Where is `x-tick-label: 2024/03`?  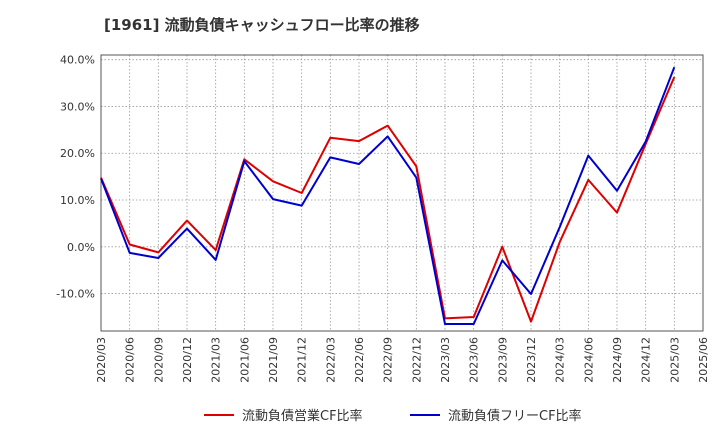
x-tick-label: 2024/03 is located at coordinates (560, 360).